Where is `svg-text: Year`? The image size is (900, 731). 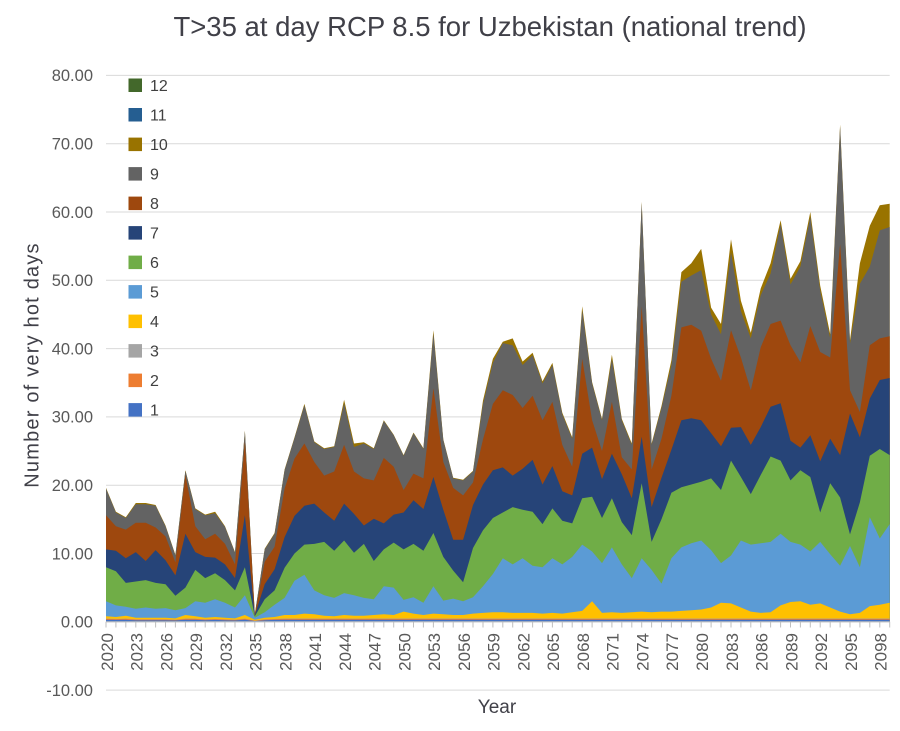 svg-text: Year is located at coordinates (497, 707).